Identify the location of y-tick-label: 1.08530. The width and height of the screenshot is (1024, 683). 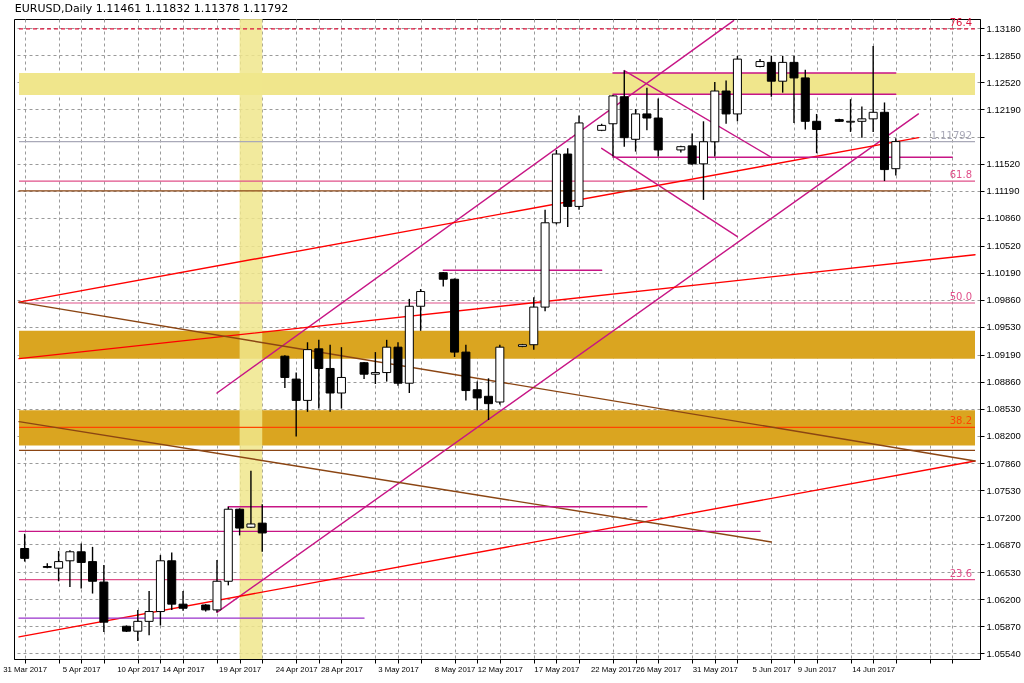
(1003, 409).